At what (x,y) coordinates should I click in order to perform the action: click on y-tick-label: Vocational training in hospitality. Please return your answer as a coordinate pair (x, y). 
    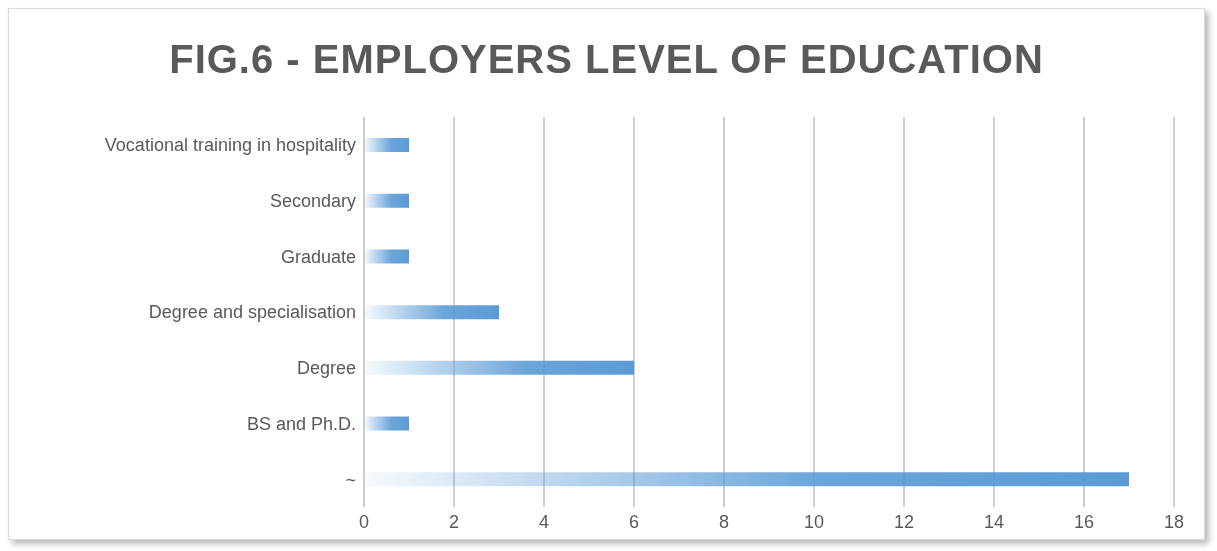
    Looking at the image, I should click on (230, 145).